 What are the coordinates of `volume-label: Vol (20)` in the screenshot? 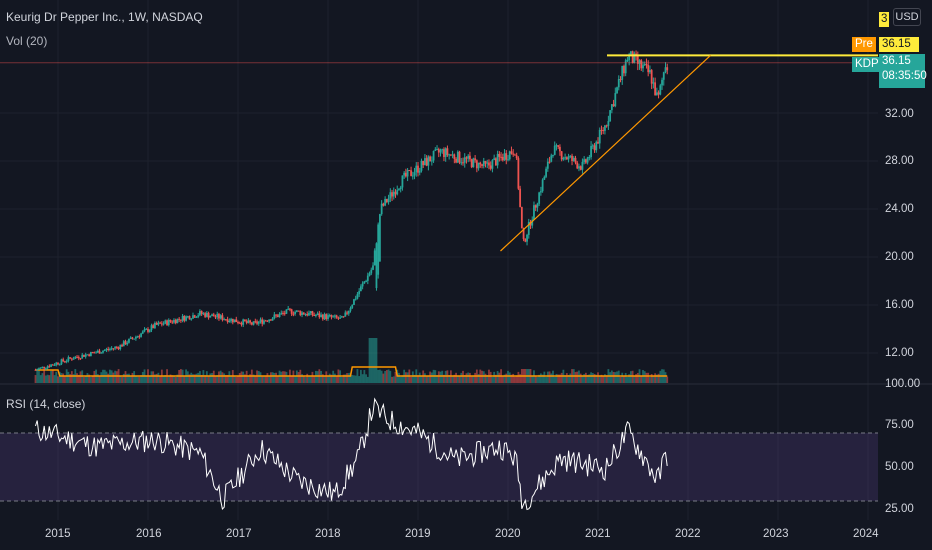 It's located at (27, 41).